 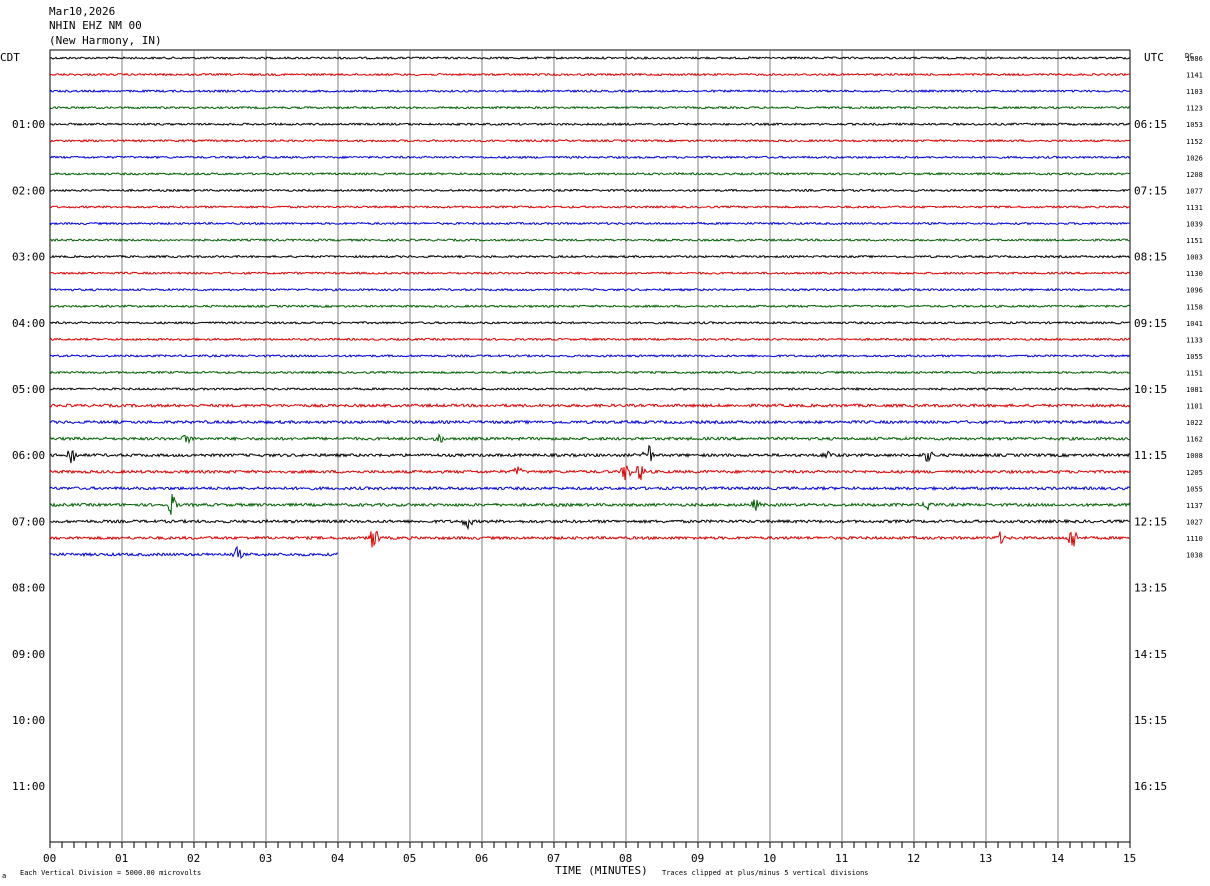 I want to click on dc-offset-label: 1131, so click(x=1194, y=208).